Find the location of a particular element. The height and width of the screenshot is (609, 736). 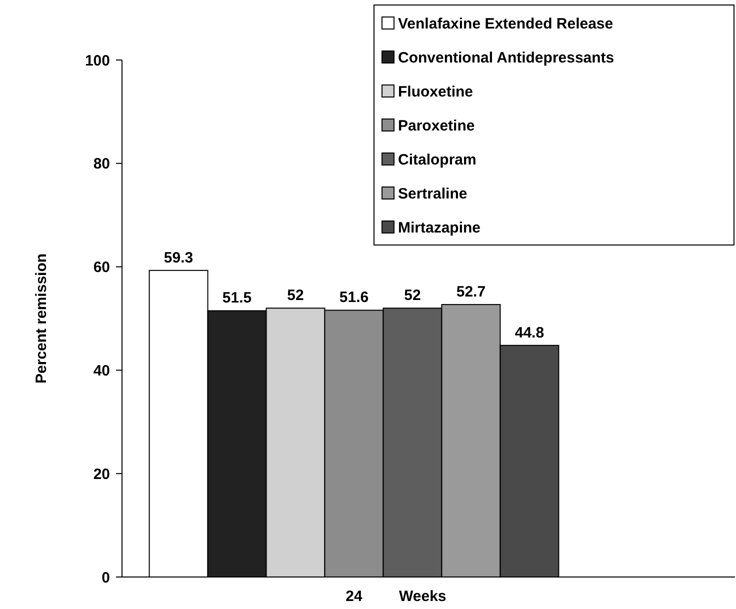

legend-label: Paroxetine is located at coordinates (436, 125).